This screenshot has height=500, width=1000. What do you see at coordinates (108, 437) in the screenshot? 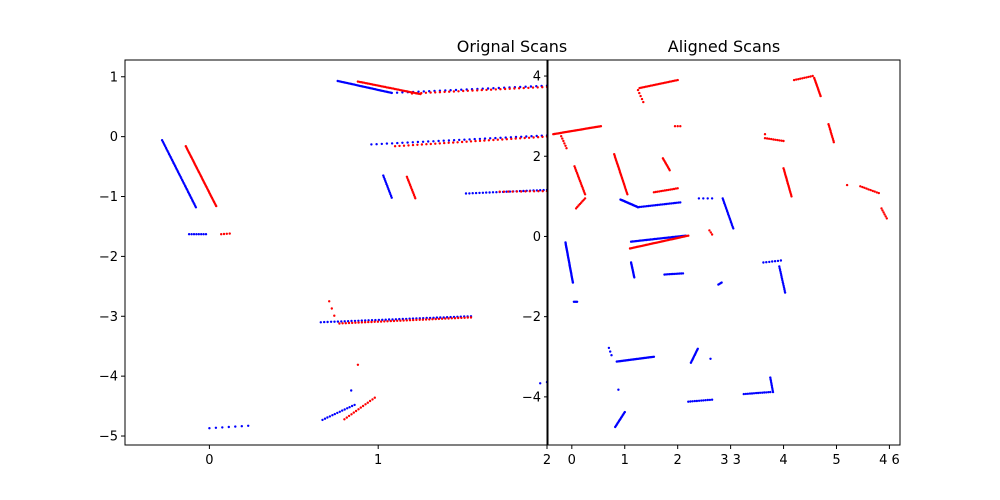
I see `left-y-tick-label-6: −5` at bounding box center [108, 437].